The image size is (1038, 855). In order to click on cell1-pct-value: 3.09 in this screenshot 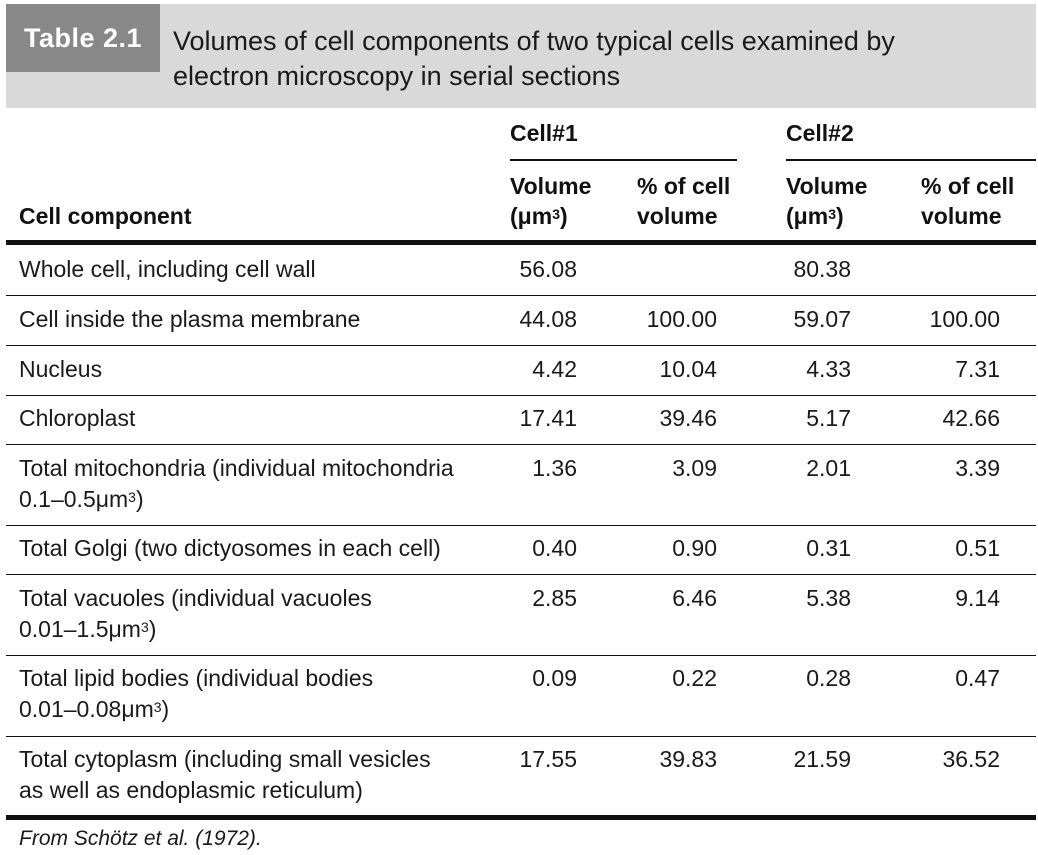, I will do `click(694, 468)`.